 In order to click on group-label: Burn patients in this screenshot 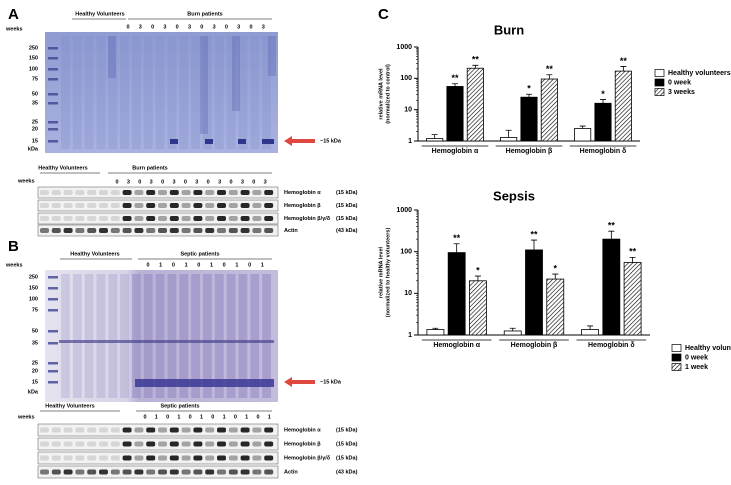, I will do `click(149, 168)`.